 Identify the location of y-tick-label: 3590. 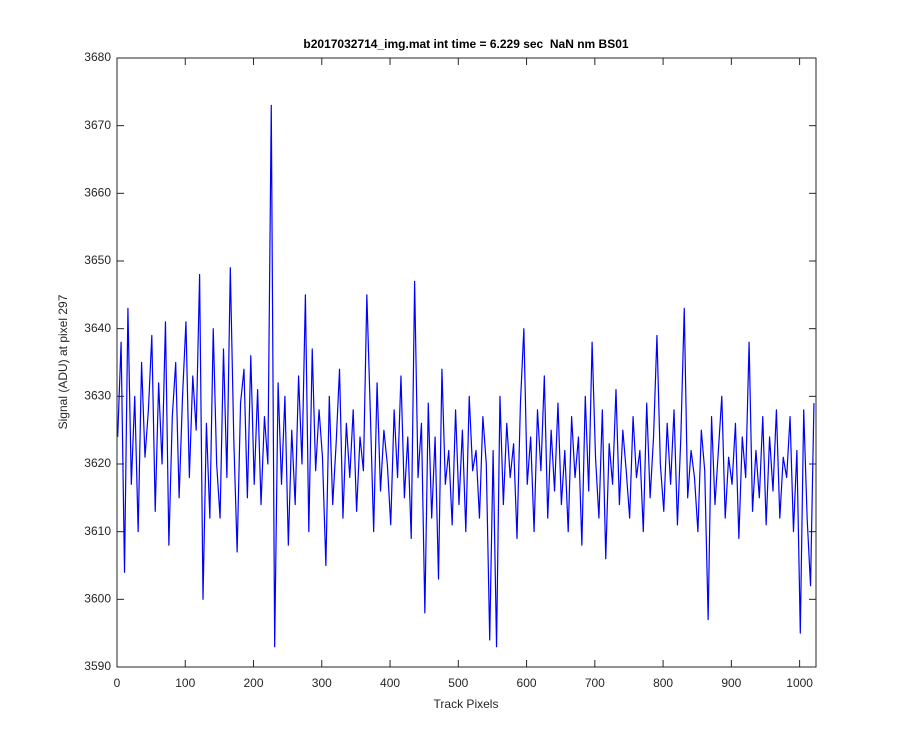
(97, 666).